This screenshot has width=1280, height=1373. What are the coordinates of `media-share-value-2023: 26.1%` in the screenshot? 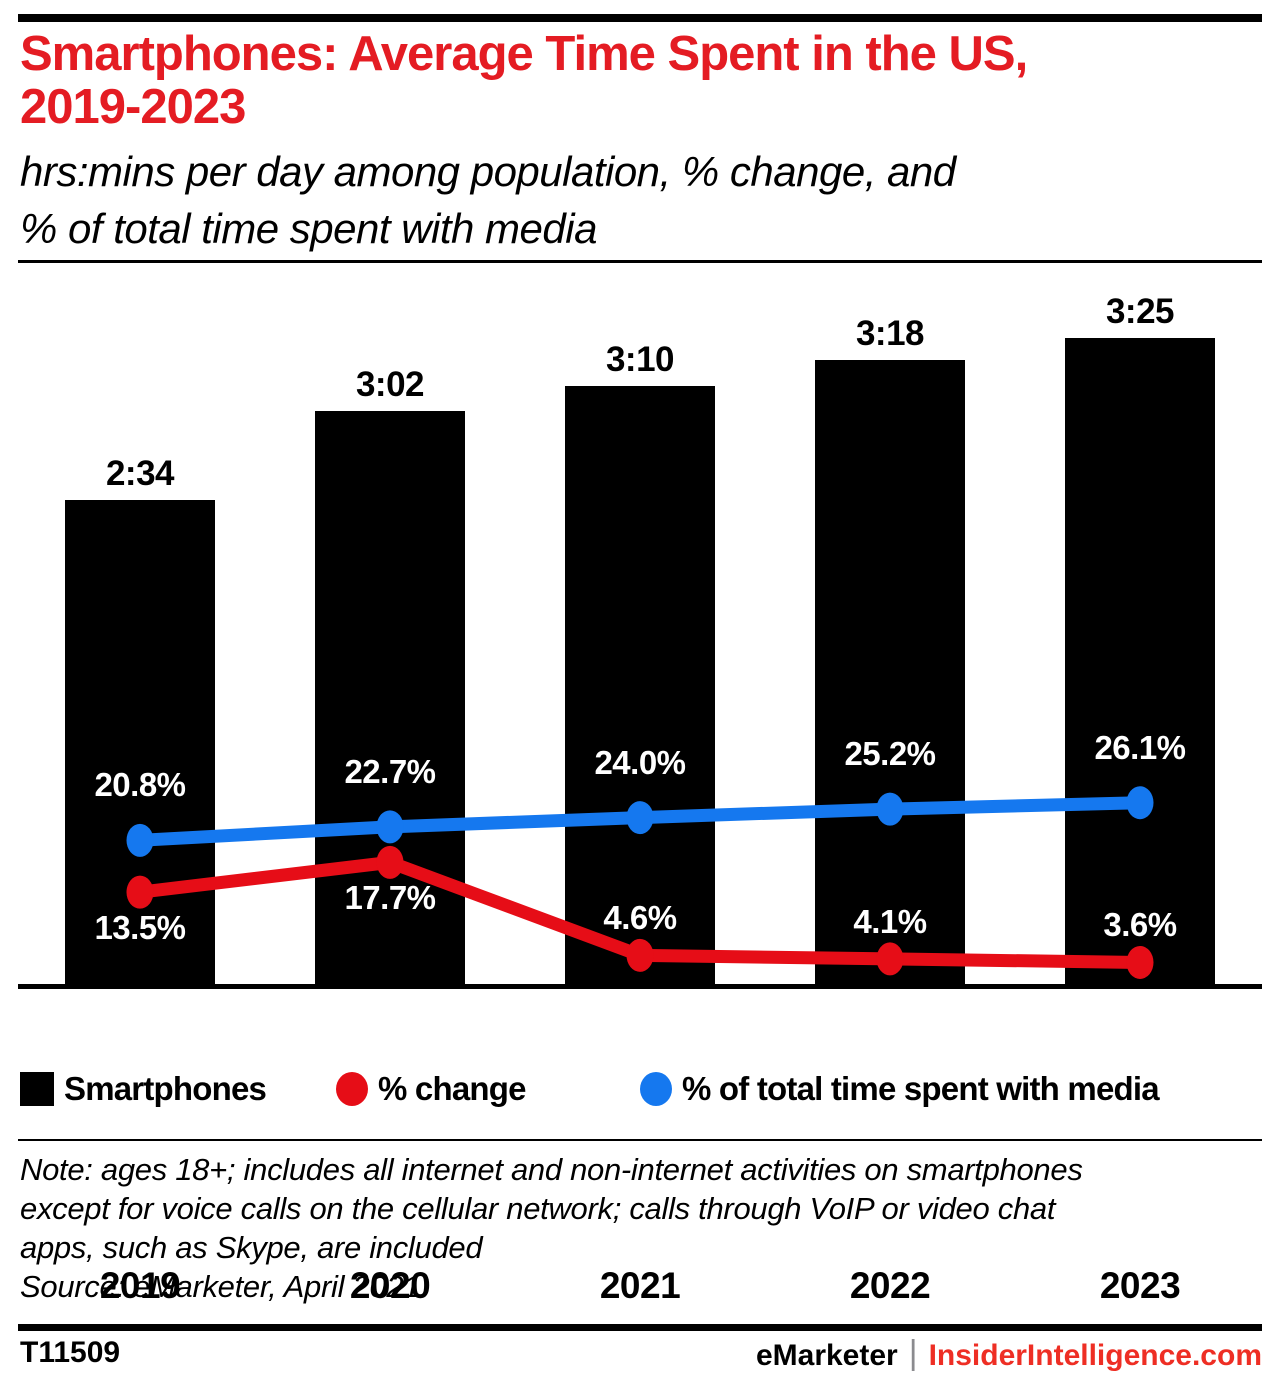 It's located at (1140, 747).